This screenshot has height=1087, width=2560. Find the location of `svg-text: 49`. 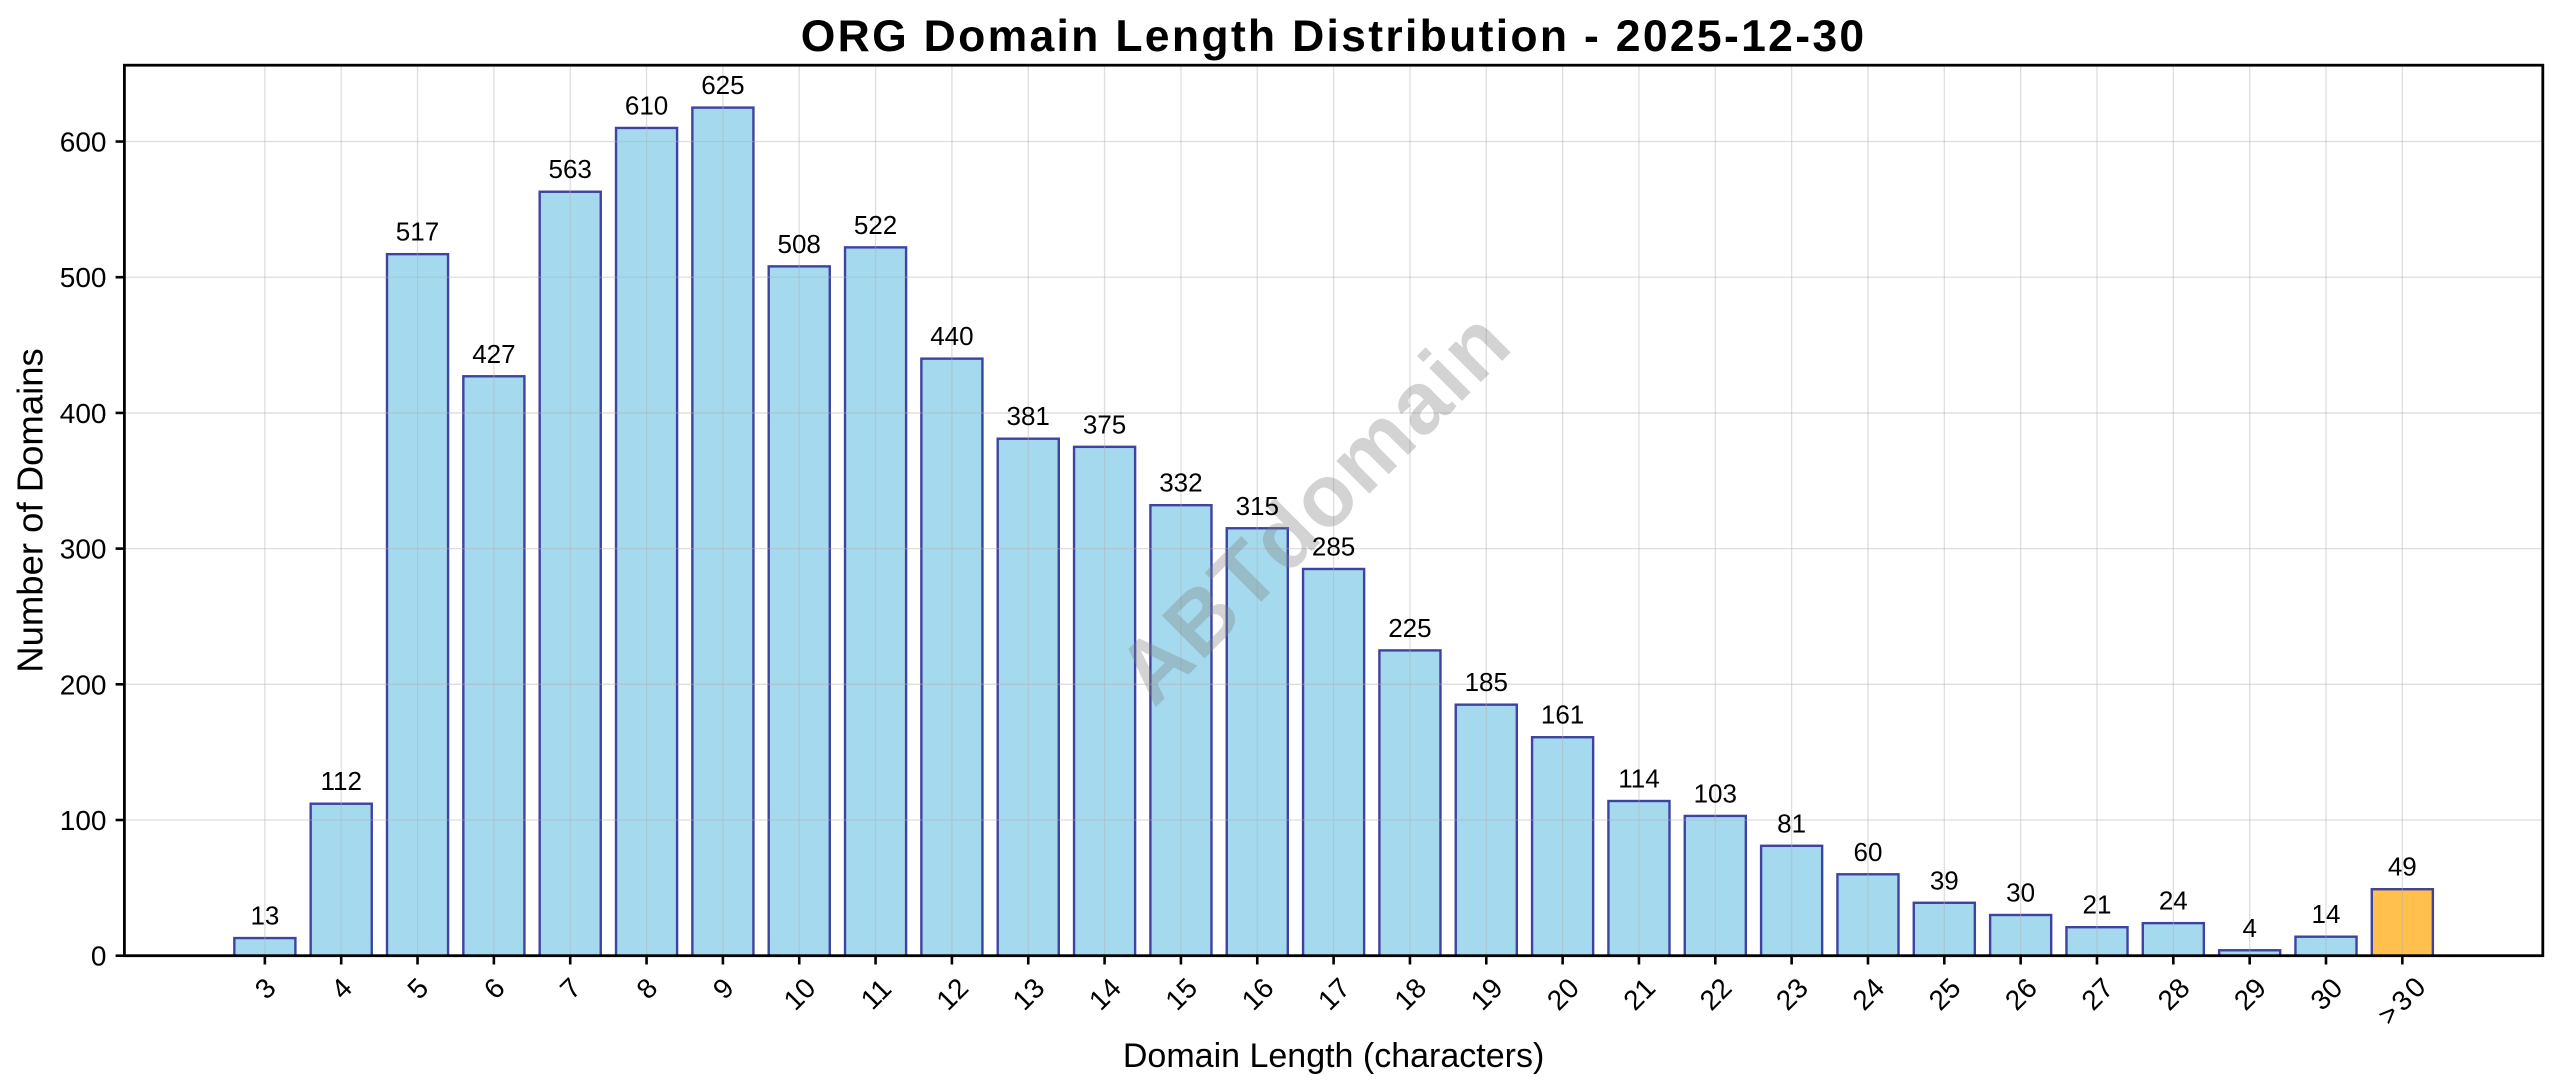

svg-text: 49 is located at coordinates (2402, 867).